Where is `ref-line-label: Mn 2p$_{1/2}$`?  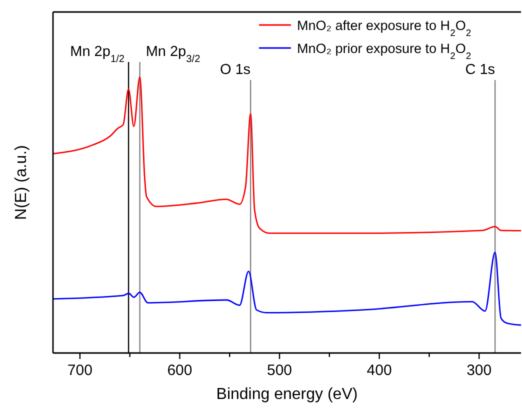
ref-line-label: Mn 2p$_{1/2}$ is located at coordinates (97, 54).